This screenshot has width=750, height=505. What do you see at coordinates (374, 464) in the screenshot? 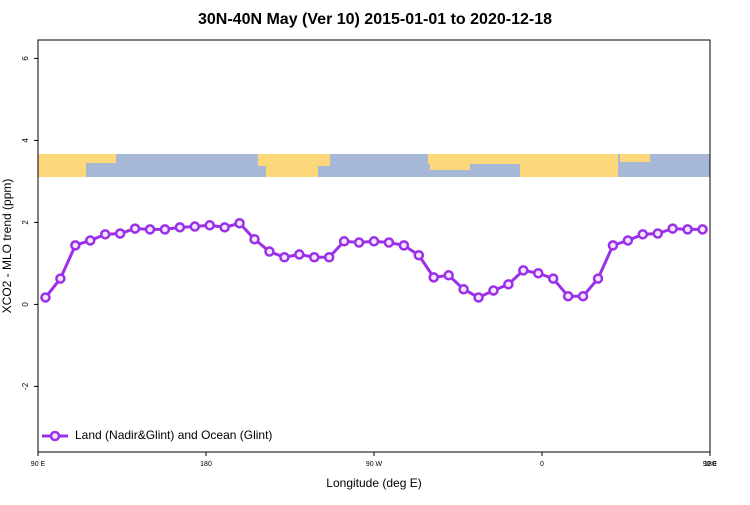
I see `x-tick-label: 90 W` at bounding box center [374, 464].